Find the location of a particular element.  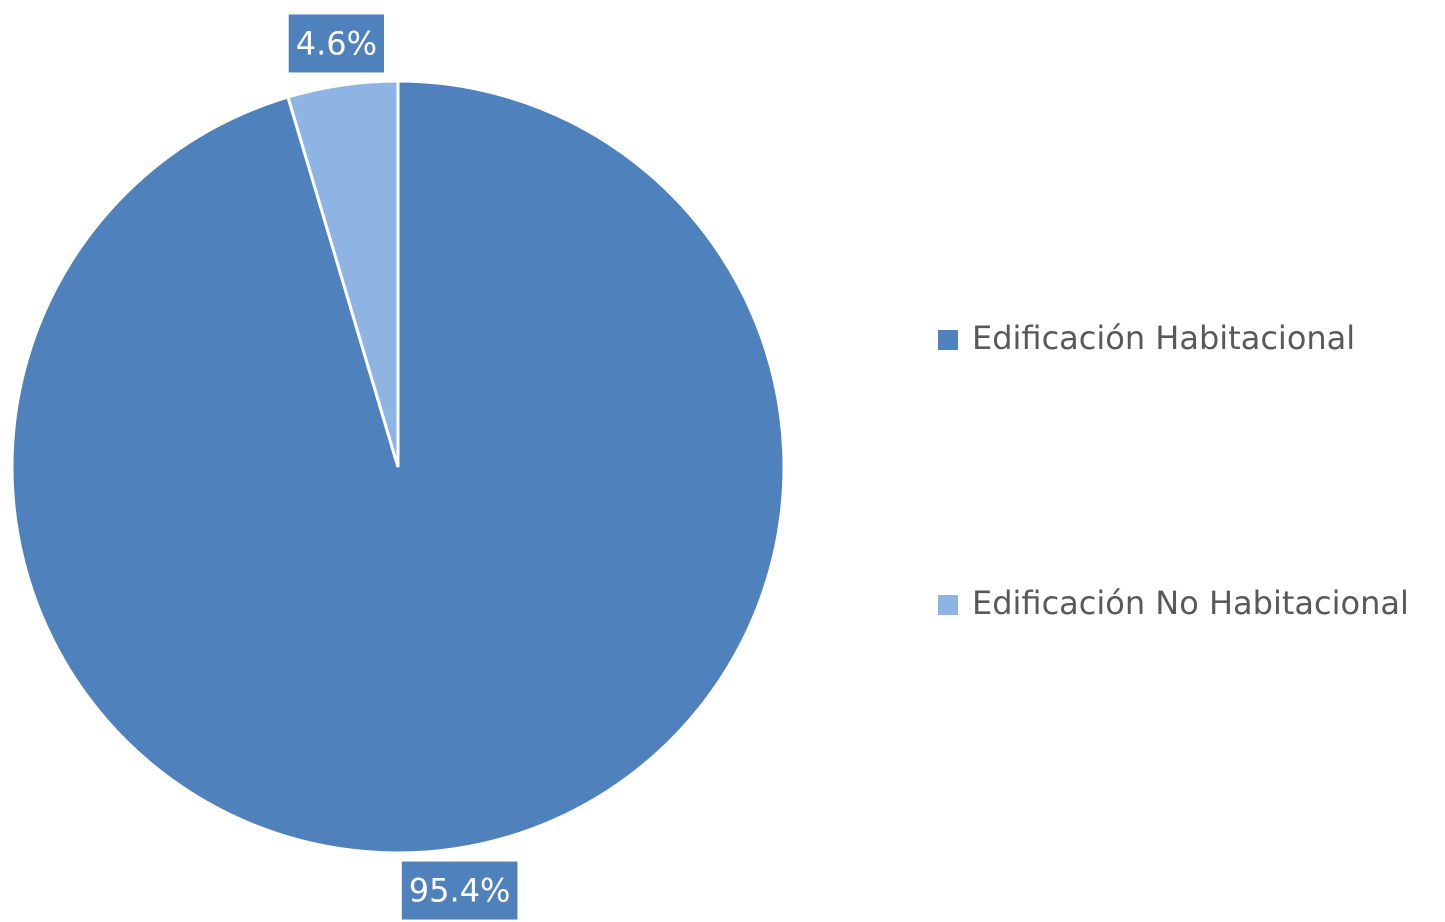

legend-label: Edificación Habitacional is located at coordinates (1163, 338).